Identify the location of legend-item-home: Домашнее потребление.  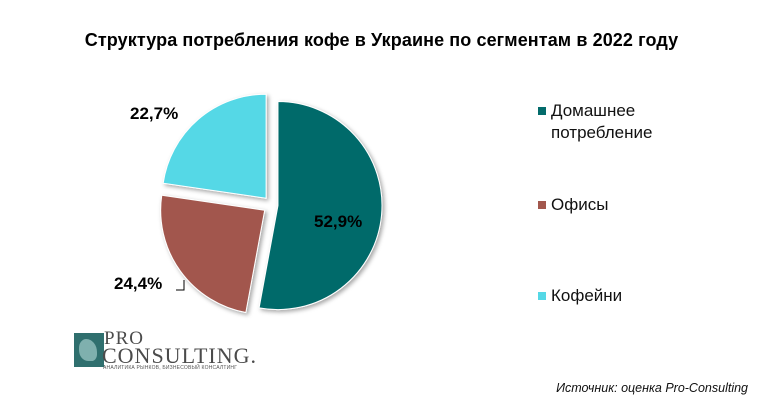
(595, 122).